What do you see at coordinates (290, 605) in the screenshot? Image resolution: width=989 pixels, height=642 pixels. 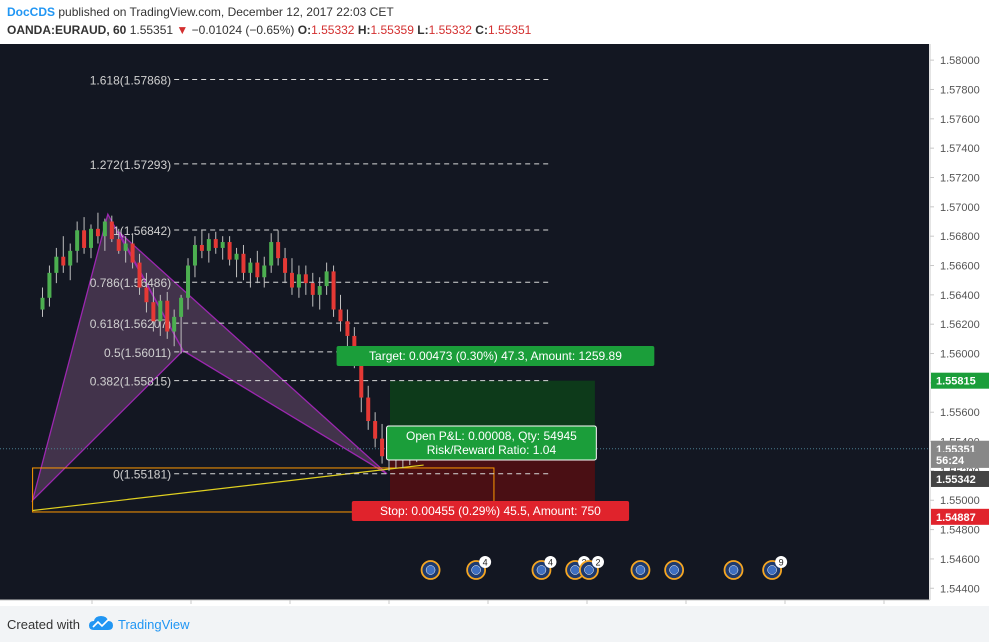 I see `time-tick-label: 12` at bounding box center [290, 605].